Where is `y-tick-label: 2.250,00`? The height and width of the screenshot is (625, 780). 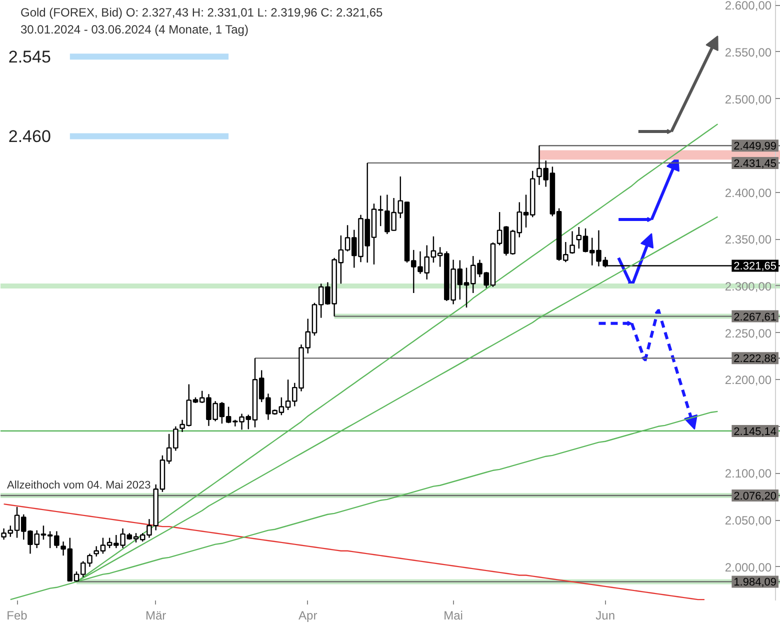 y-tick-label: 2.250,00 is located at coordinates (748, 333).